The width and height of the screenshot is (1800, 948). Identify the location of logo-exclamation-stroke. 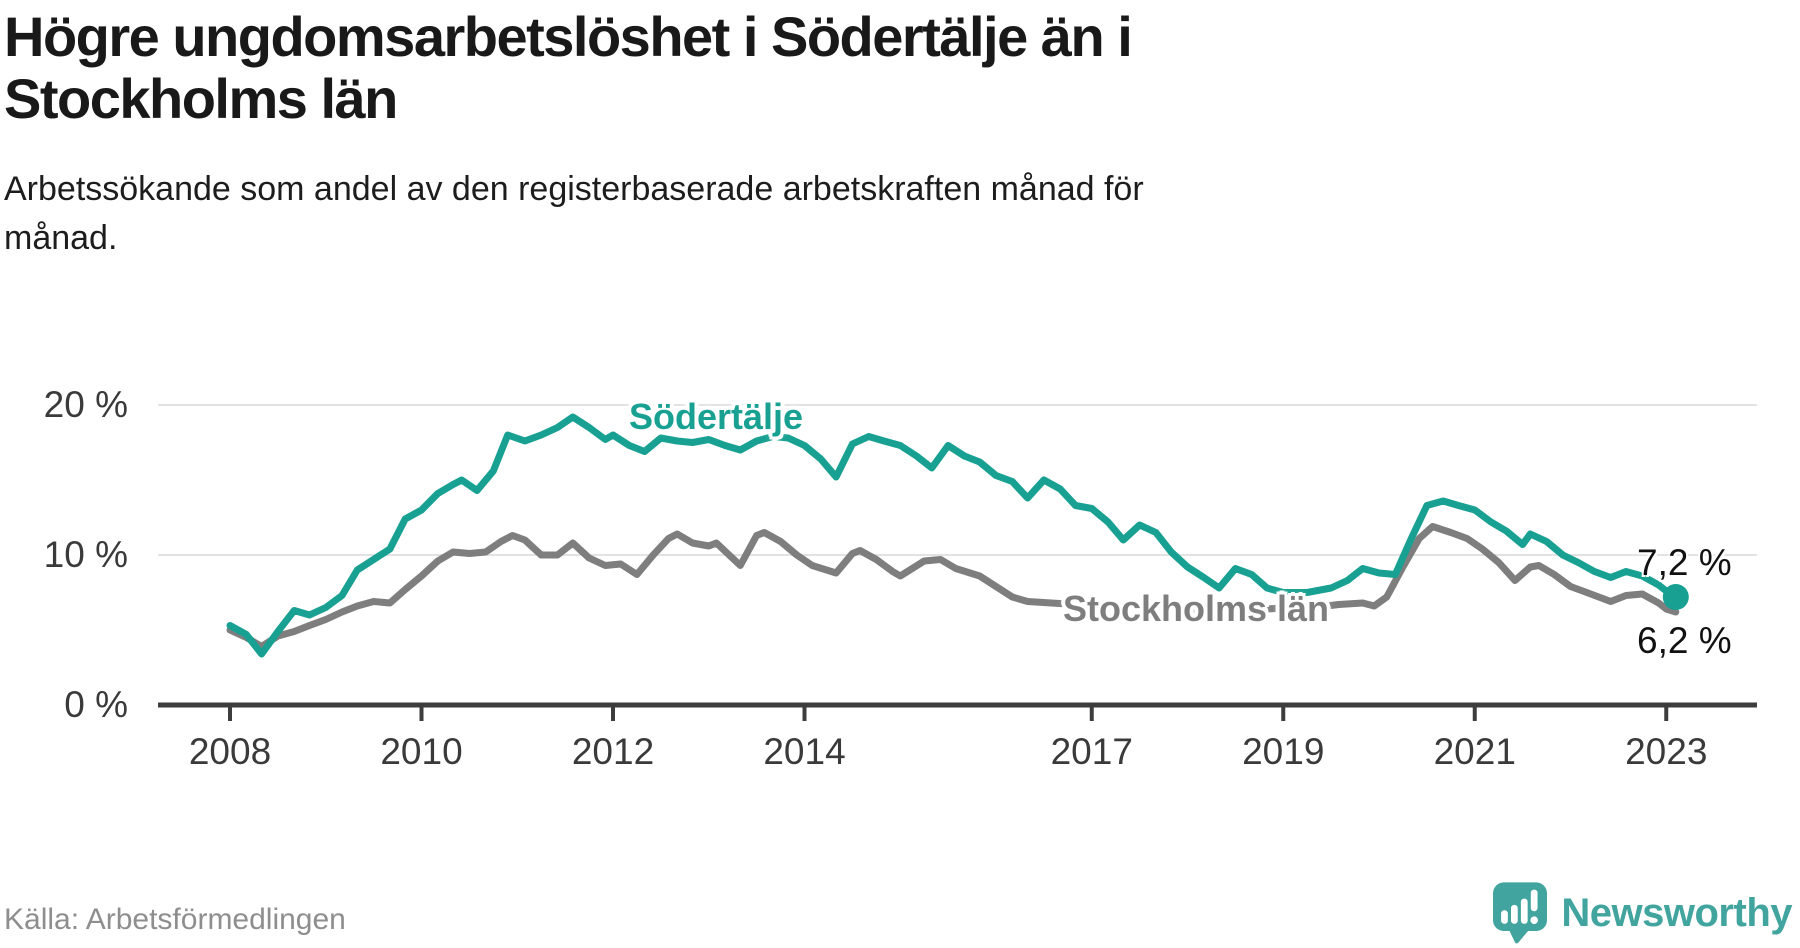
(1534, 900).